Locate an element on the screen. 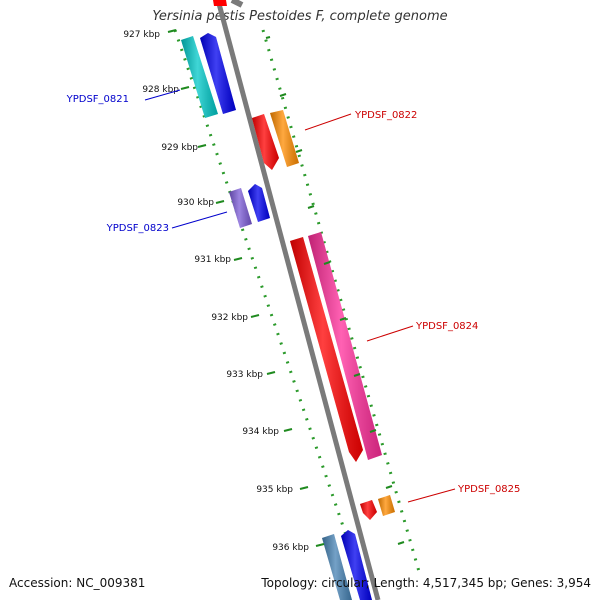  tick-label: 931 kbp is located at coordinates (212, 260).